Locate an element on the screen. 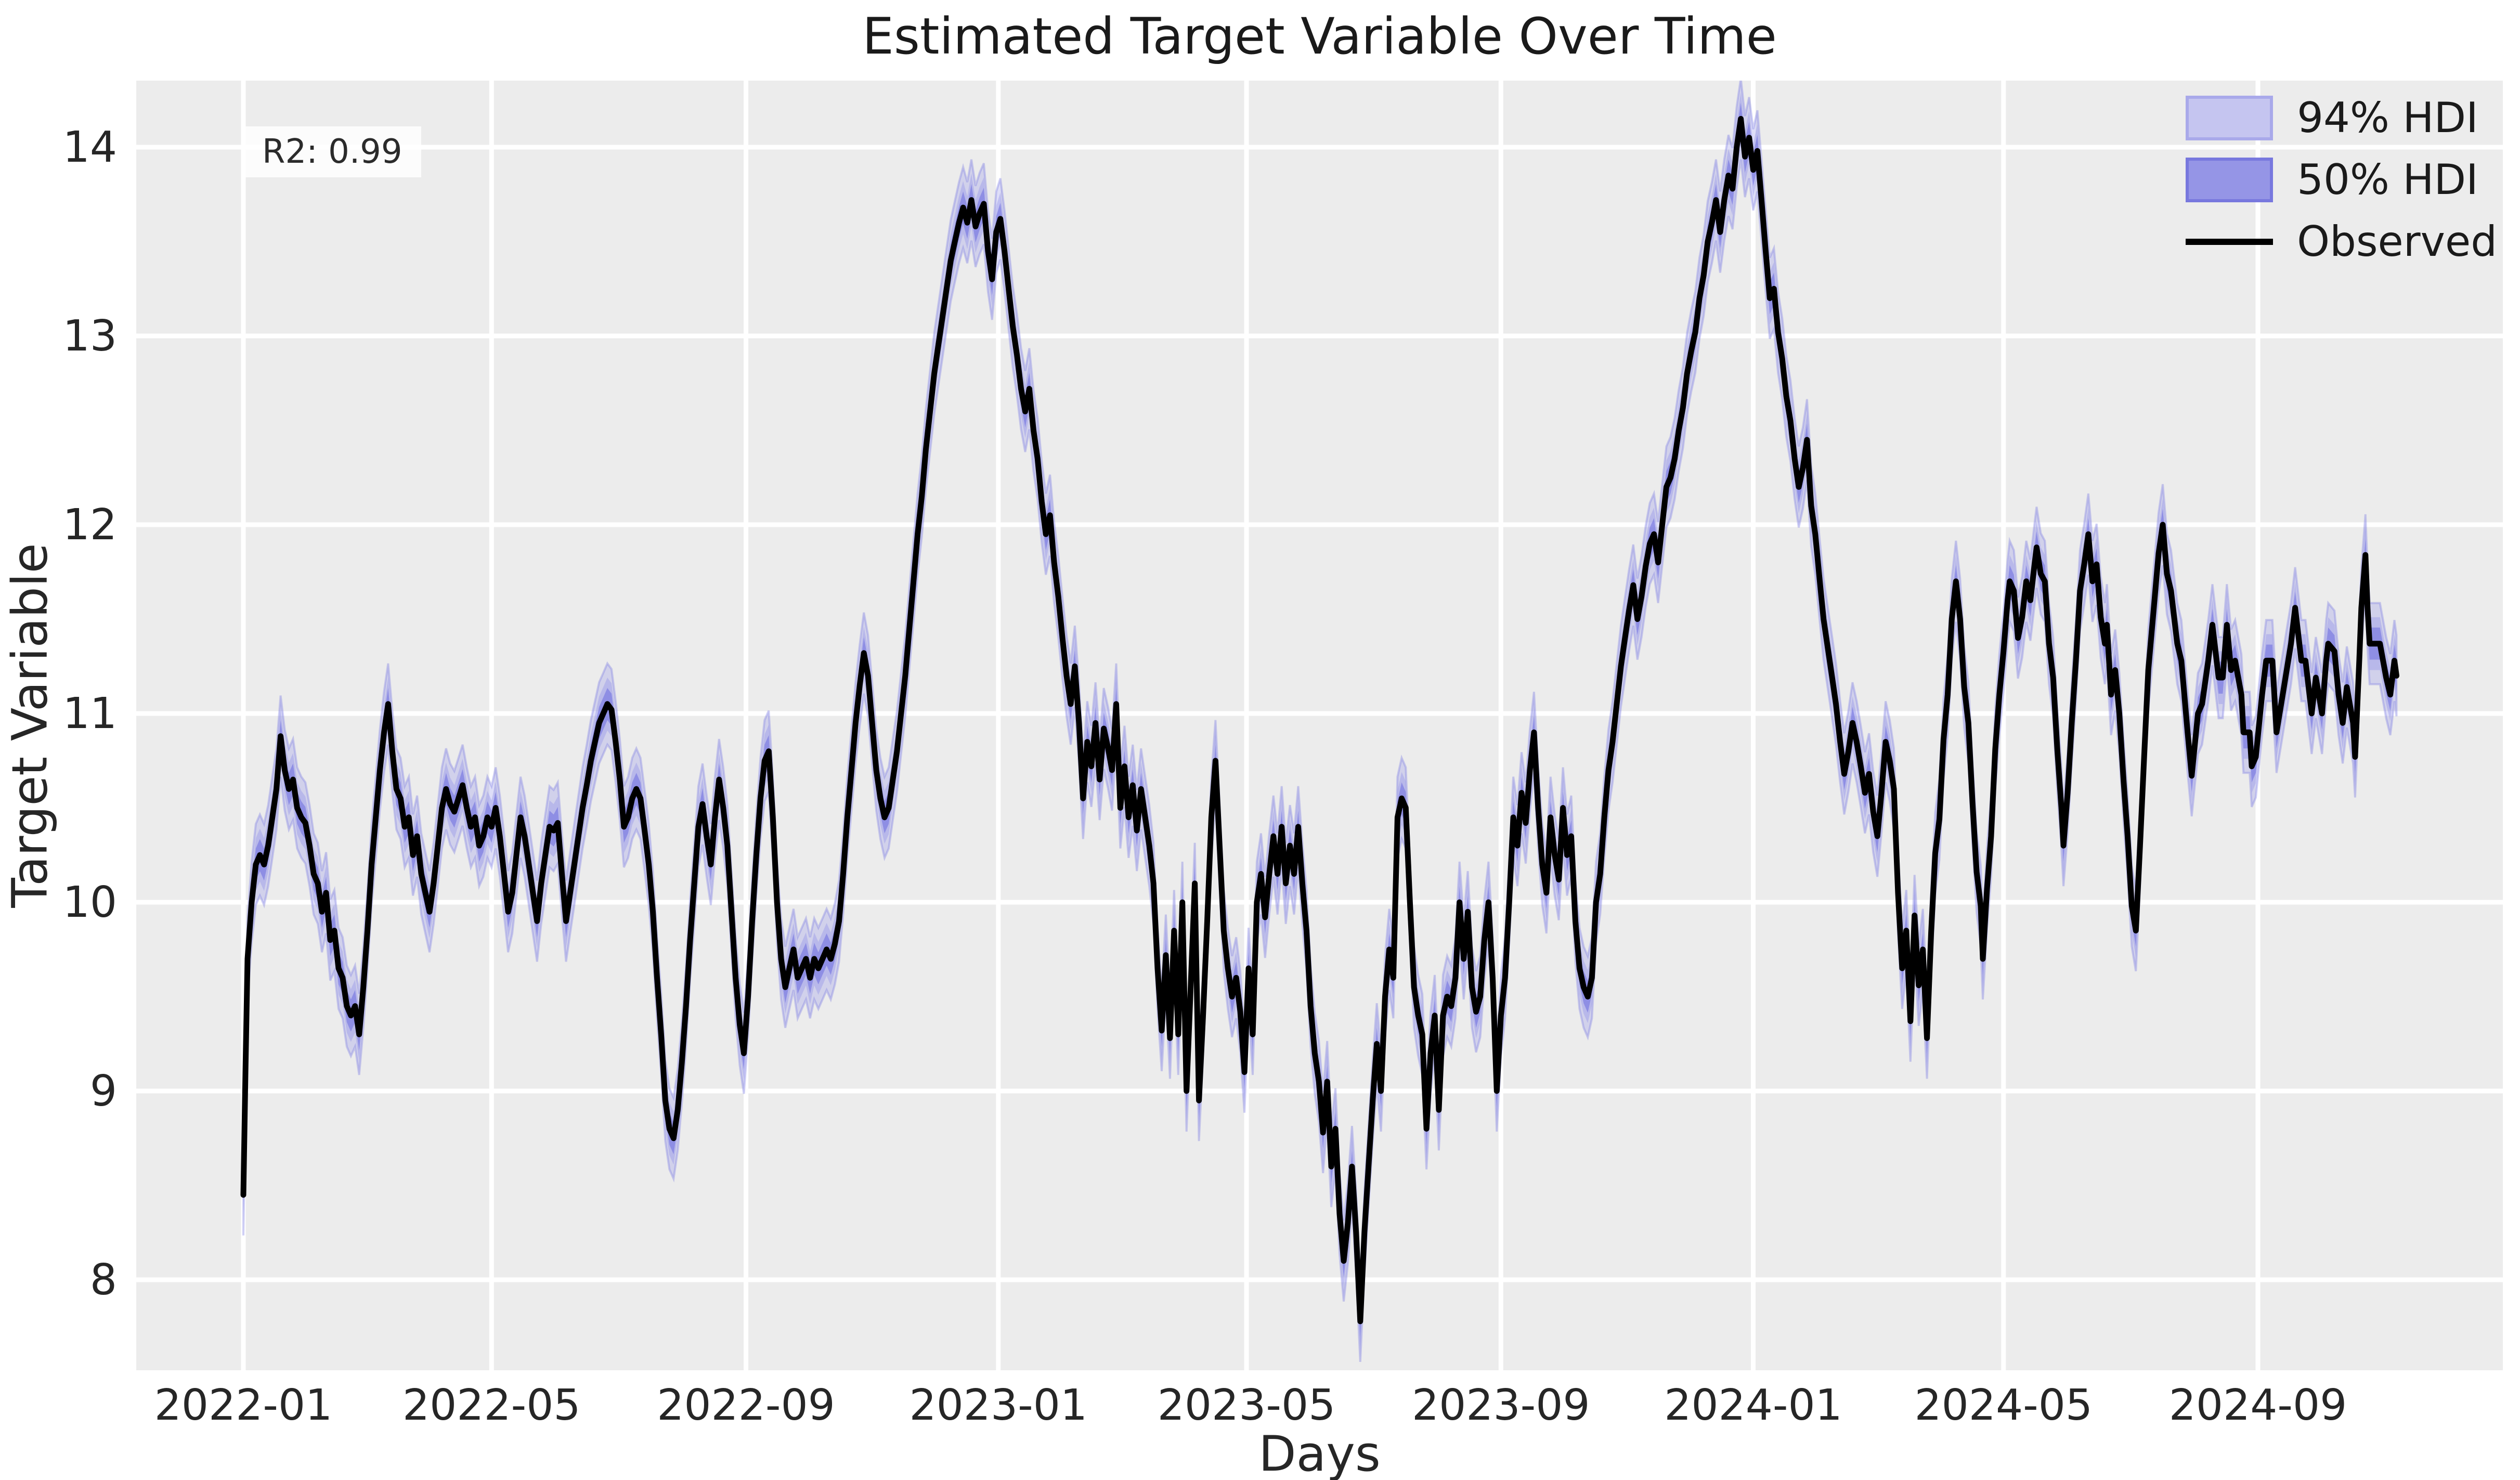 The image size is (2520, 1480). y-tick-label: 8 is located at coordinates (103, 1280).